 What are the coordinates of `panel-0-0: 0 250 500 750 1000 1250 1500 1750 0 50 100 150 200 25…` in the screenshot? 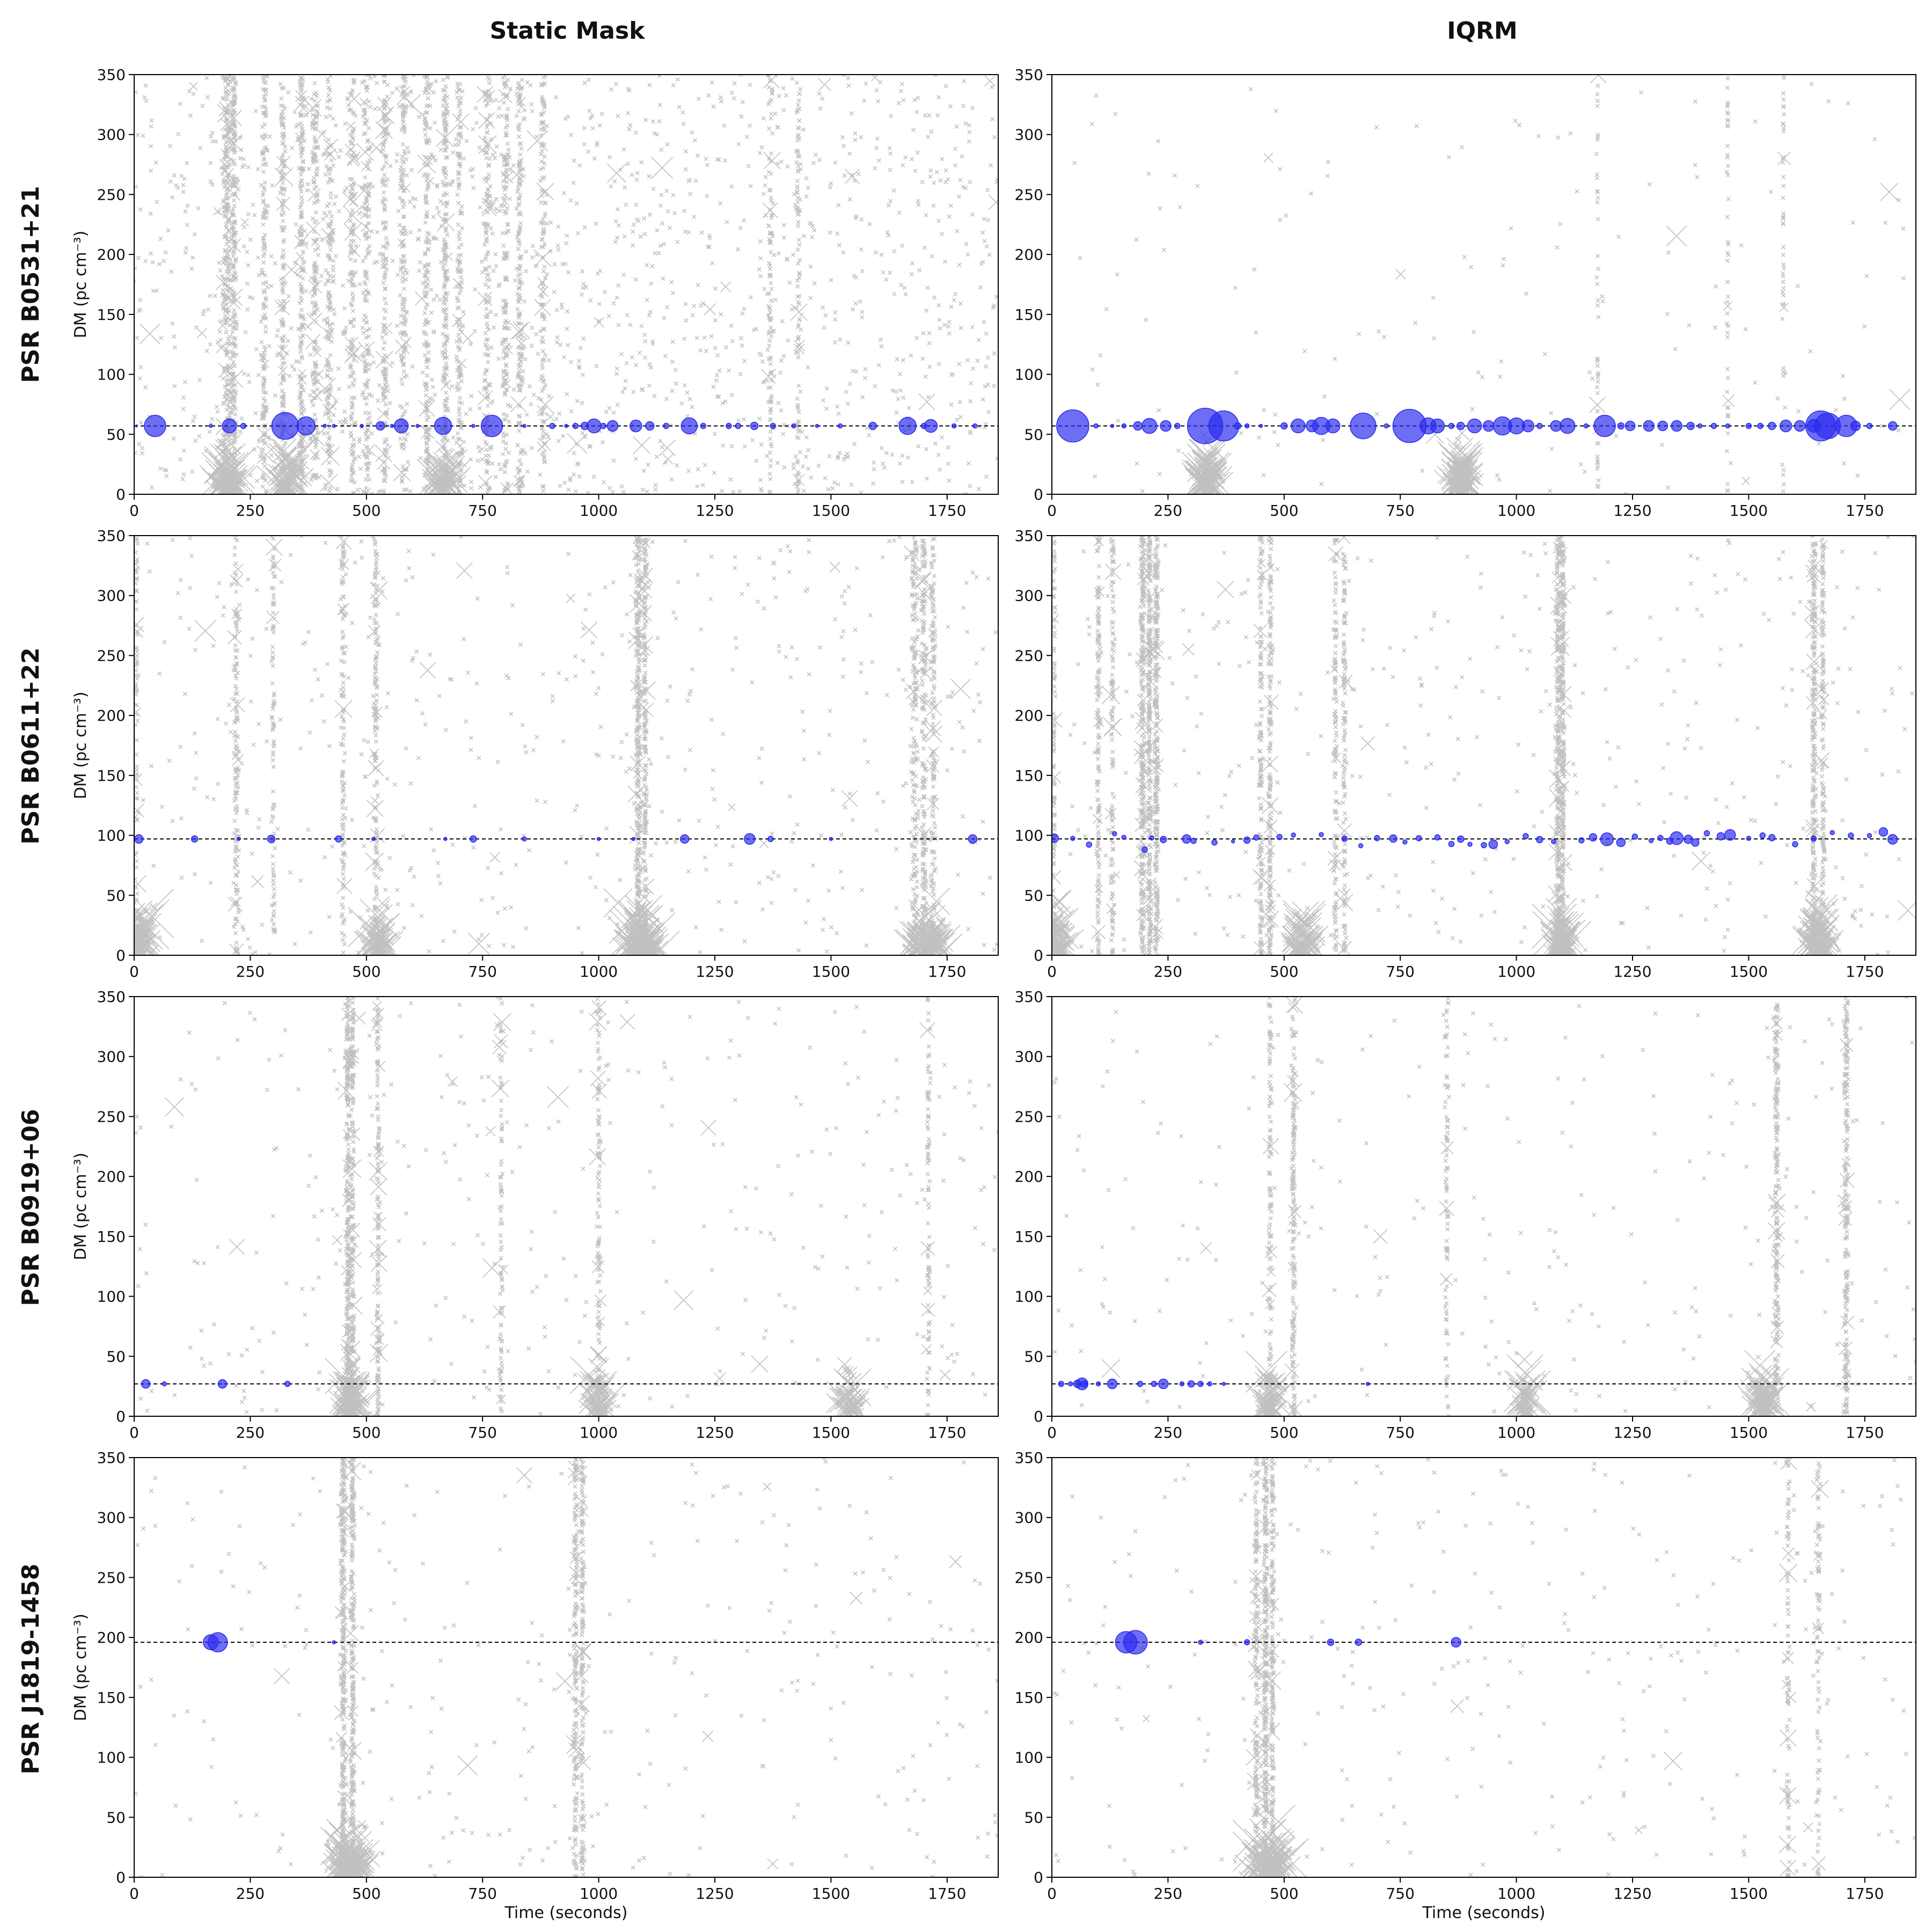 It's located at (535, 292).